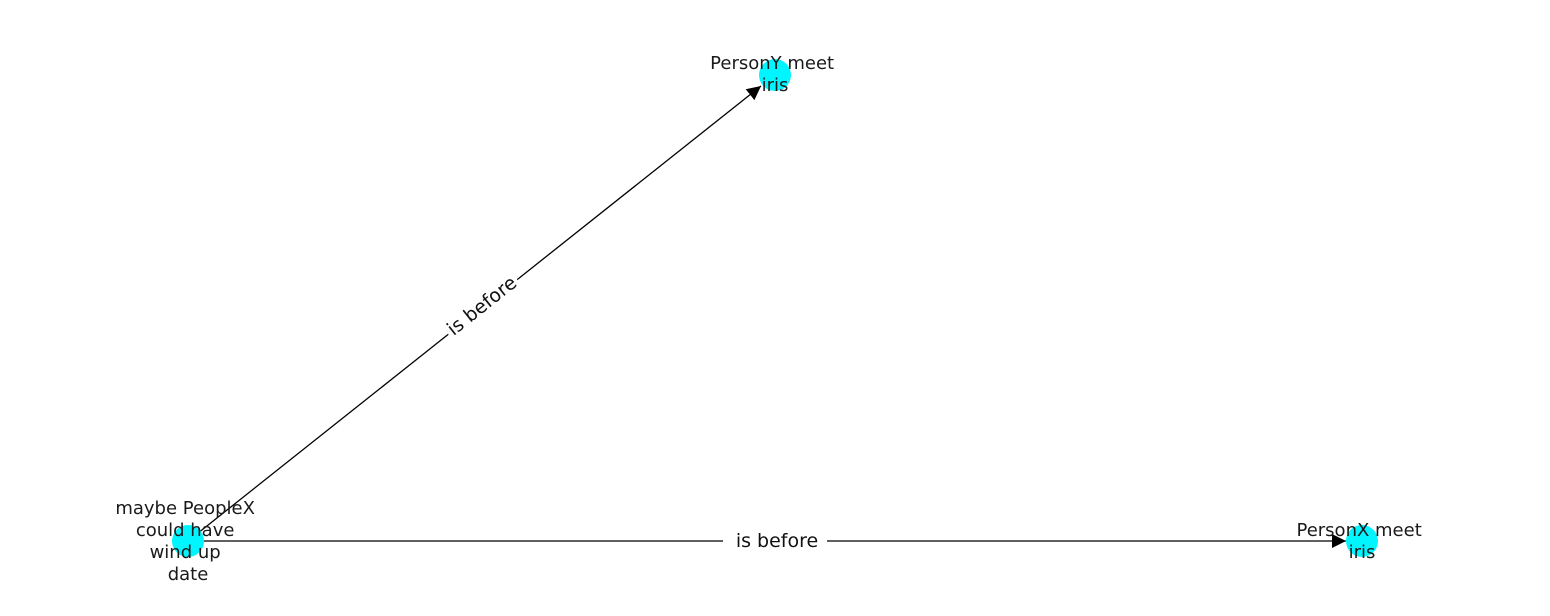 This screenshot has width=1550, height=616. What do you see at coordinates (1362, 552) in the screenshot?
I see `node-label-n3-line-2: iris` at bounding box center [1362, 552].